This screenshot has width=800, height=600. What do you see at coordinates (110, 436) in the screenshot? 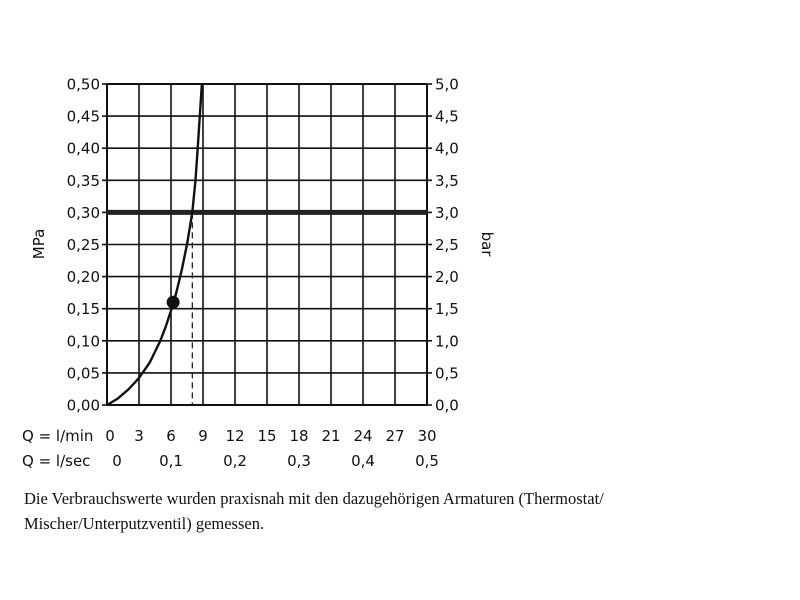
I see `x-tick-label-lmin: 0` at bounding box center [110, 436].